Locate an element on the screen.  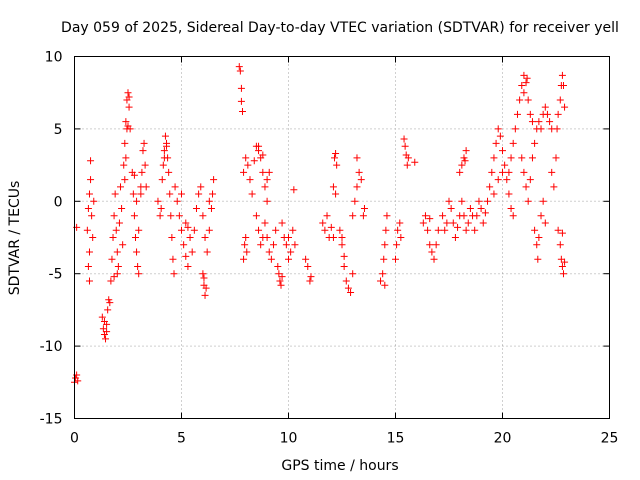
y-tick-label: 0 is located at coordinates (58, 202).